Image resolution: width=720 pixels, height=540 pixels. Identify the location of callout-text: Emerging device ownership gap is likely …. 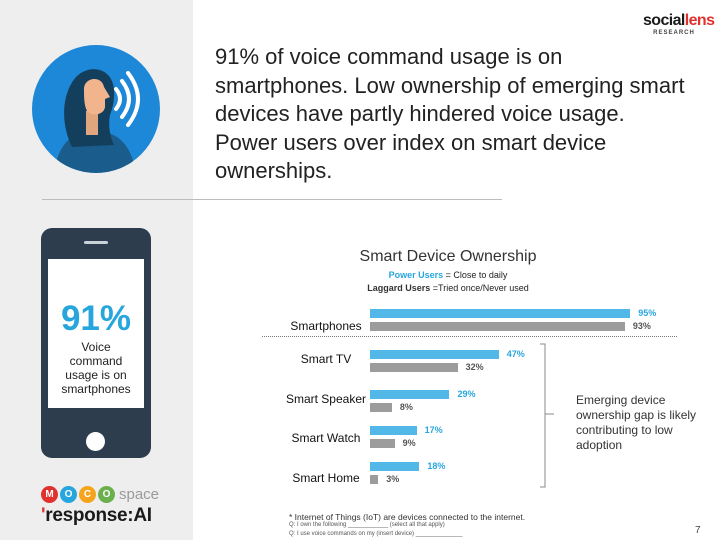
(636, 422).